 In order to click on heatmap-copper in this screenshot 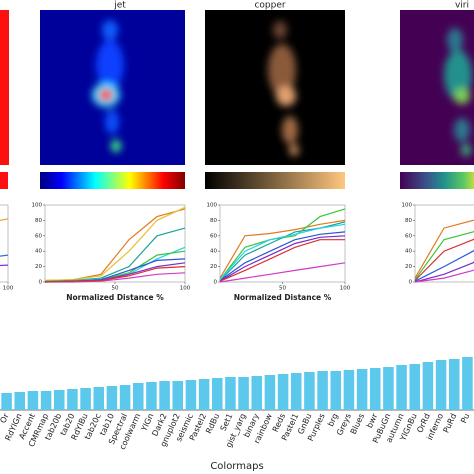, I will do `click(275, 87)`.